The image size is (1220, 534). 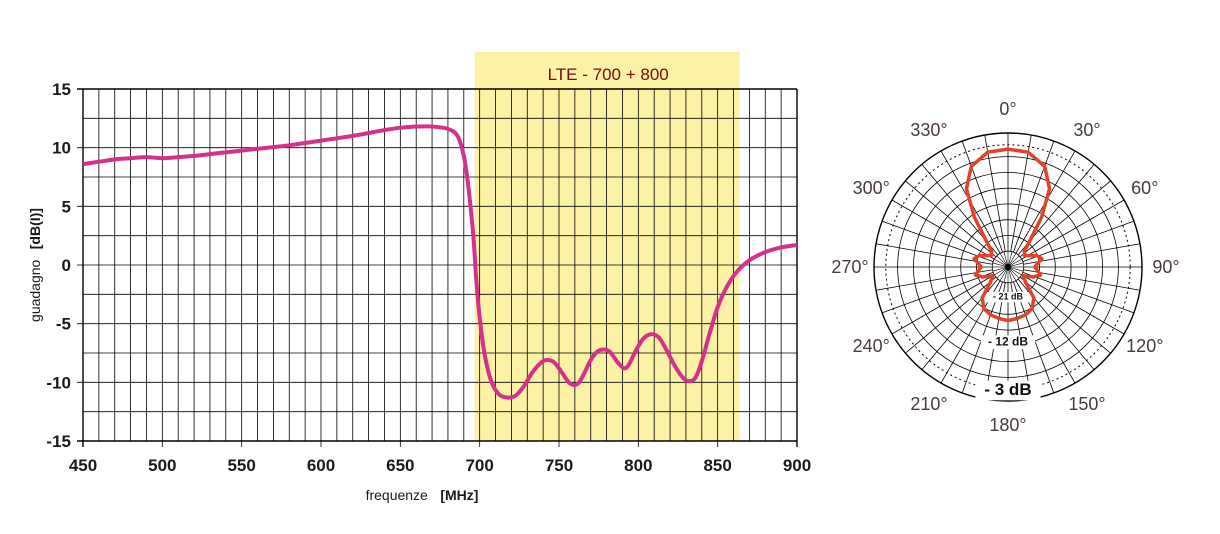 I want to click on polar-angle-label: 60°, so click(x=1144, y=188).